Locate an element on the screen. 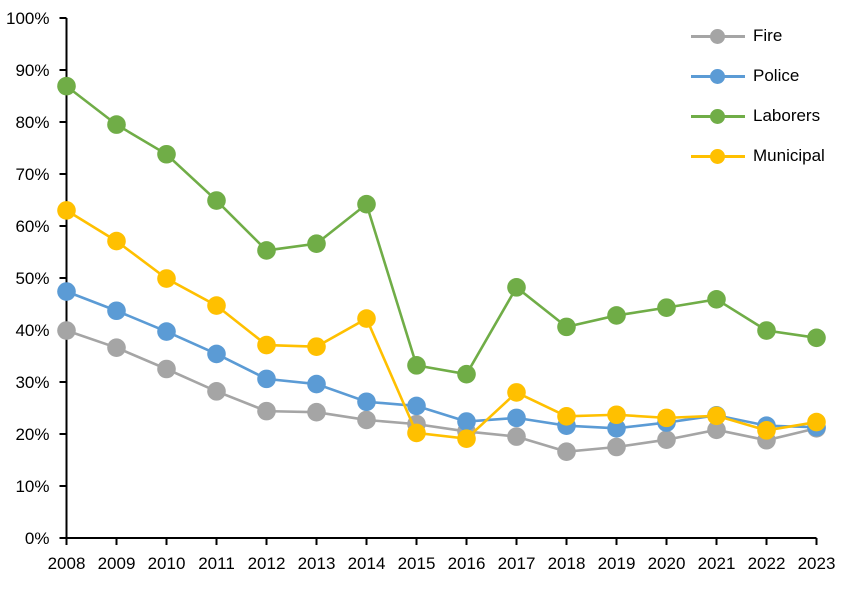 Image resolution: width=852 pixels, height=593 pixels. data-point-municipal-2017 is located at coordinates (516, 392).